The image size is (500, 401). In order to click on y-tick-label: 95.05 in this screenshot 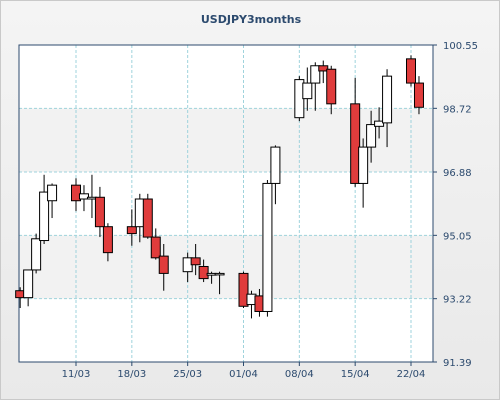, I will do `click(457, 236)`.